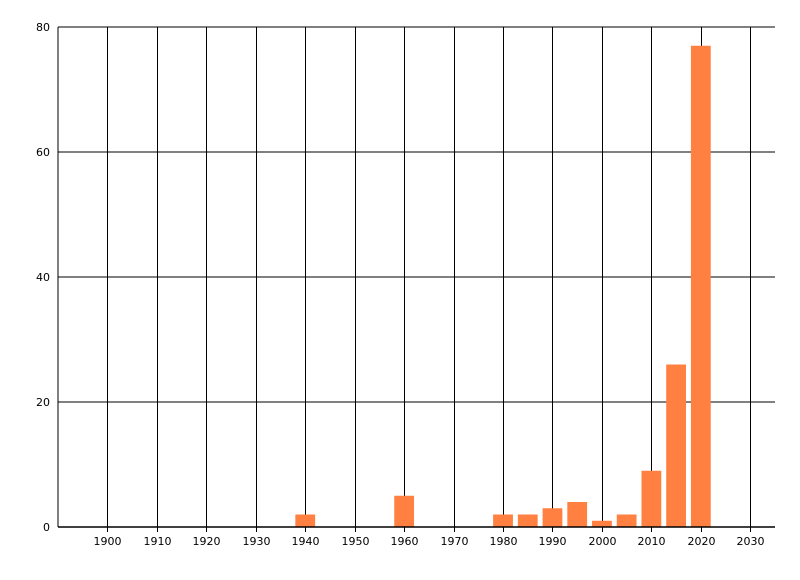 This screenshot has height=580, width=800. What do you see at coordinates (405, 541) in the screenshot?
I see `x-tick-label: 1960` at bounding box center [405, 541].